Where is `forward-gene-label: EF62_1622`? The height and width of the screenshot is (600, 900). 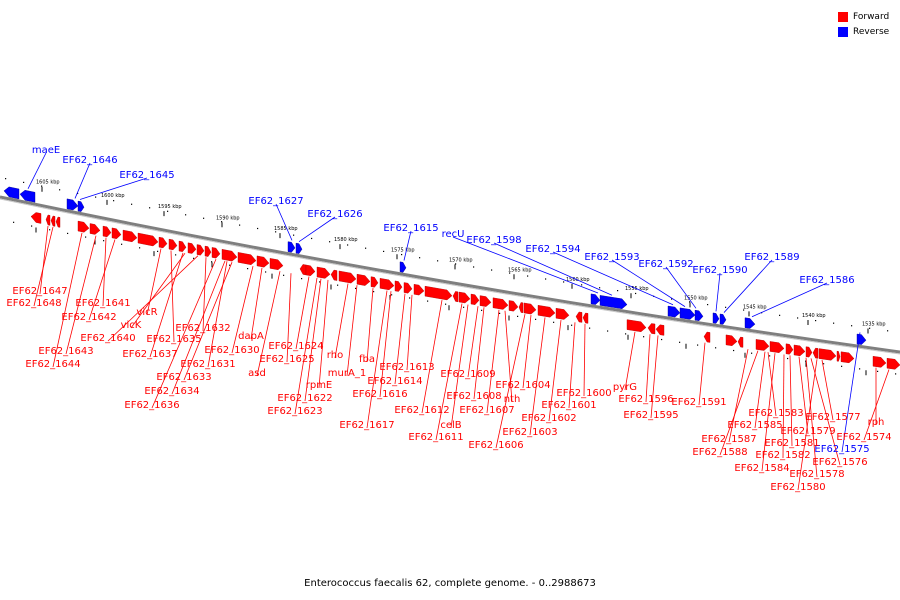
forward-gene-label: EF62_1622 is located at coordinates (304, 398).